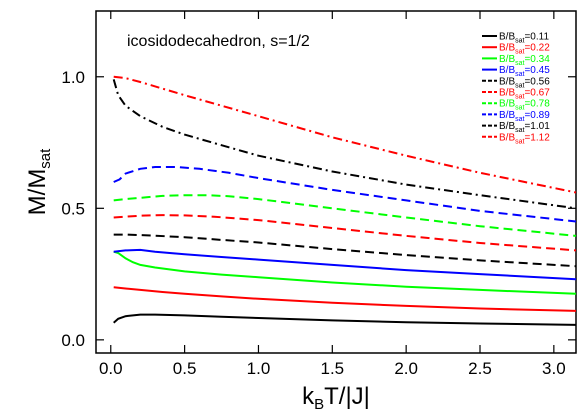  Describe the element at coordinates (537, 115) in the screenshot. I see `legend-label-value: =0.89` at that location.